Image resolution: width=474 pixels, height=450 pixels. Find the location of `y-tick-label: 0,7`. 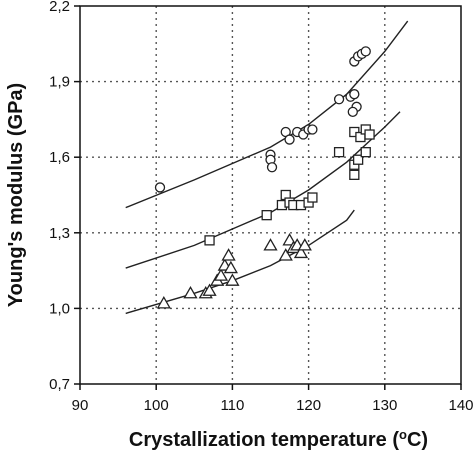

y-tick-label: 0,7 is located at coordinates (59, 384).